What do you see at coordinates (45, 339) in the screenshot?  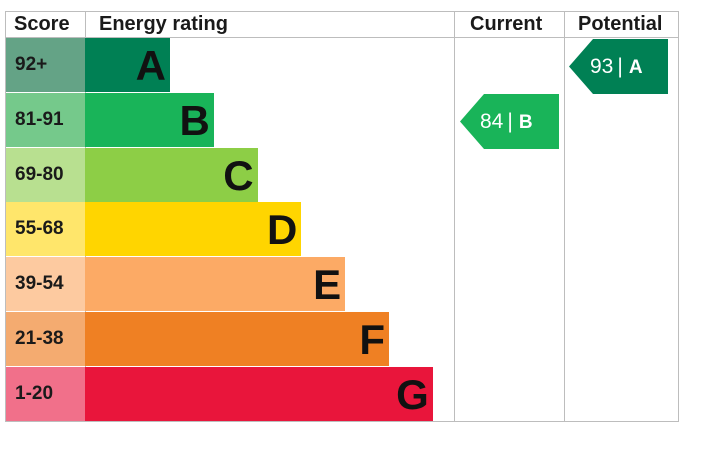 I see `score-range-f: 21-38` at bounding box center [45, 339].